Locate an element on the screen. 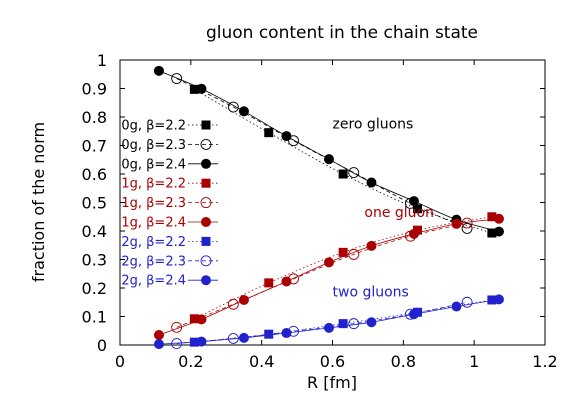  y-tick-label: 0.4 is located at coordinates (94, 231).